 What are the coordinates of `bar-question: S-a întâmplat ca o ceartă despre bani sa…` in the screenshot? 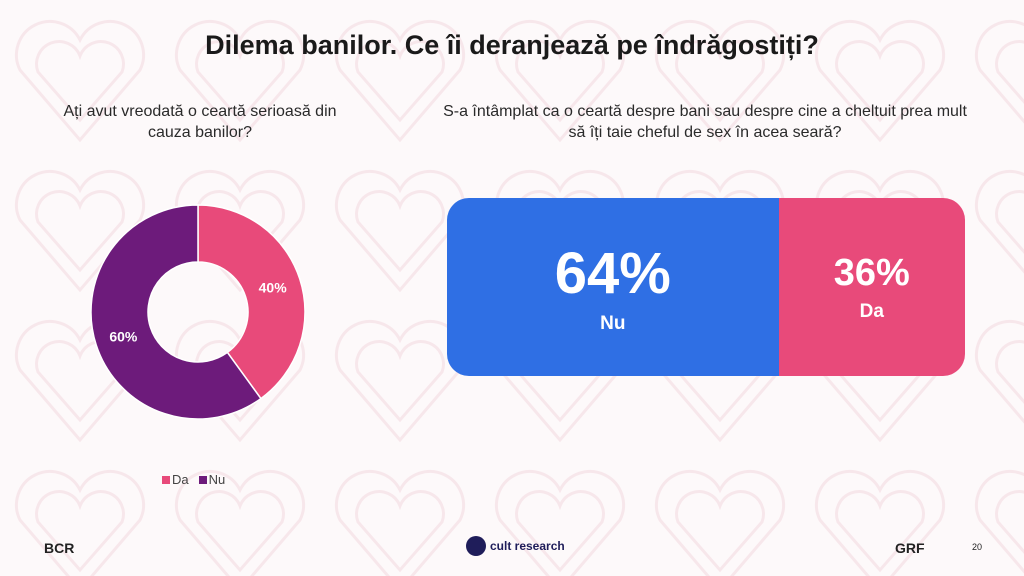 It's located at (705, 122).